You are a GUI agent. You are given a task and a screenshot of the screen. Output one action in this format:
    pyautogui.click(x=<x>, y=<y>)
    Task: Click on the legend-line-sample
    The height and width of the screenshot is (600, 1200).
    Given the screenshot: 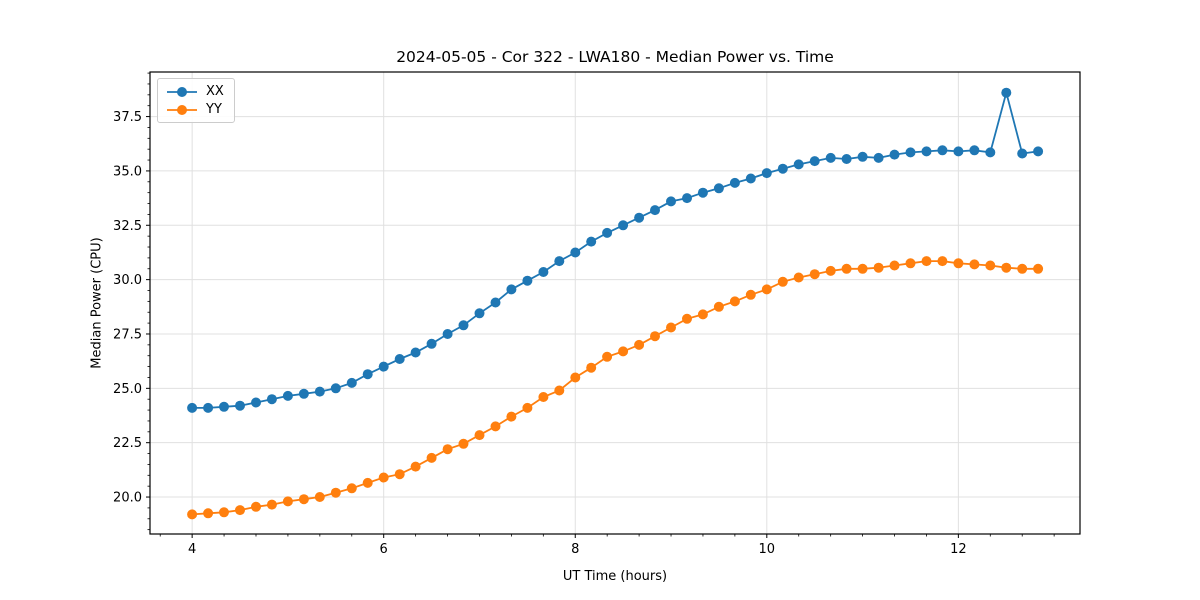 What is the action you would take?
    pyautogui.click(x=182, y=91)
    